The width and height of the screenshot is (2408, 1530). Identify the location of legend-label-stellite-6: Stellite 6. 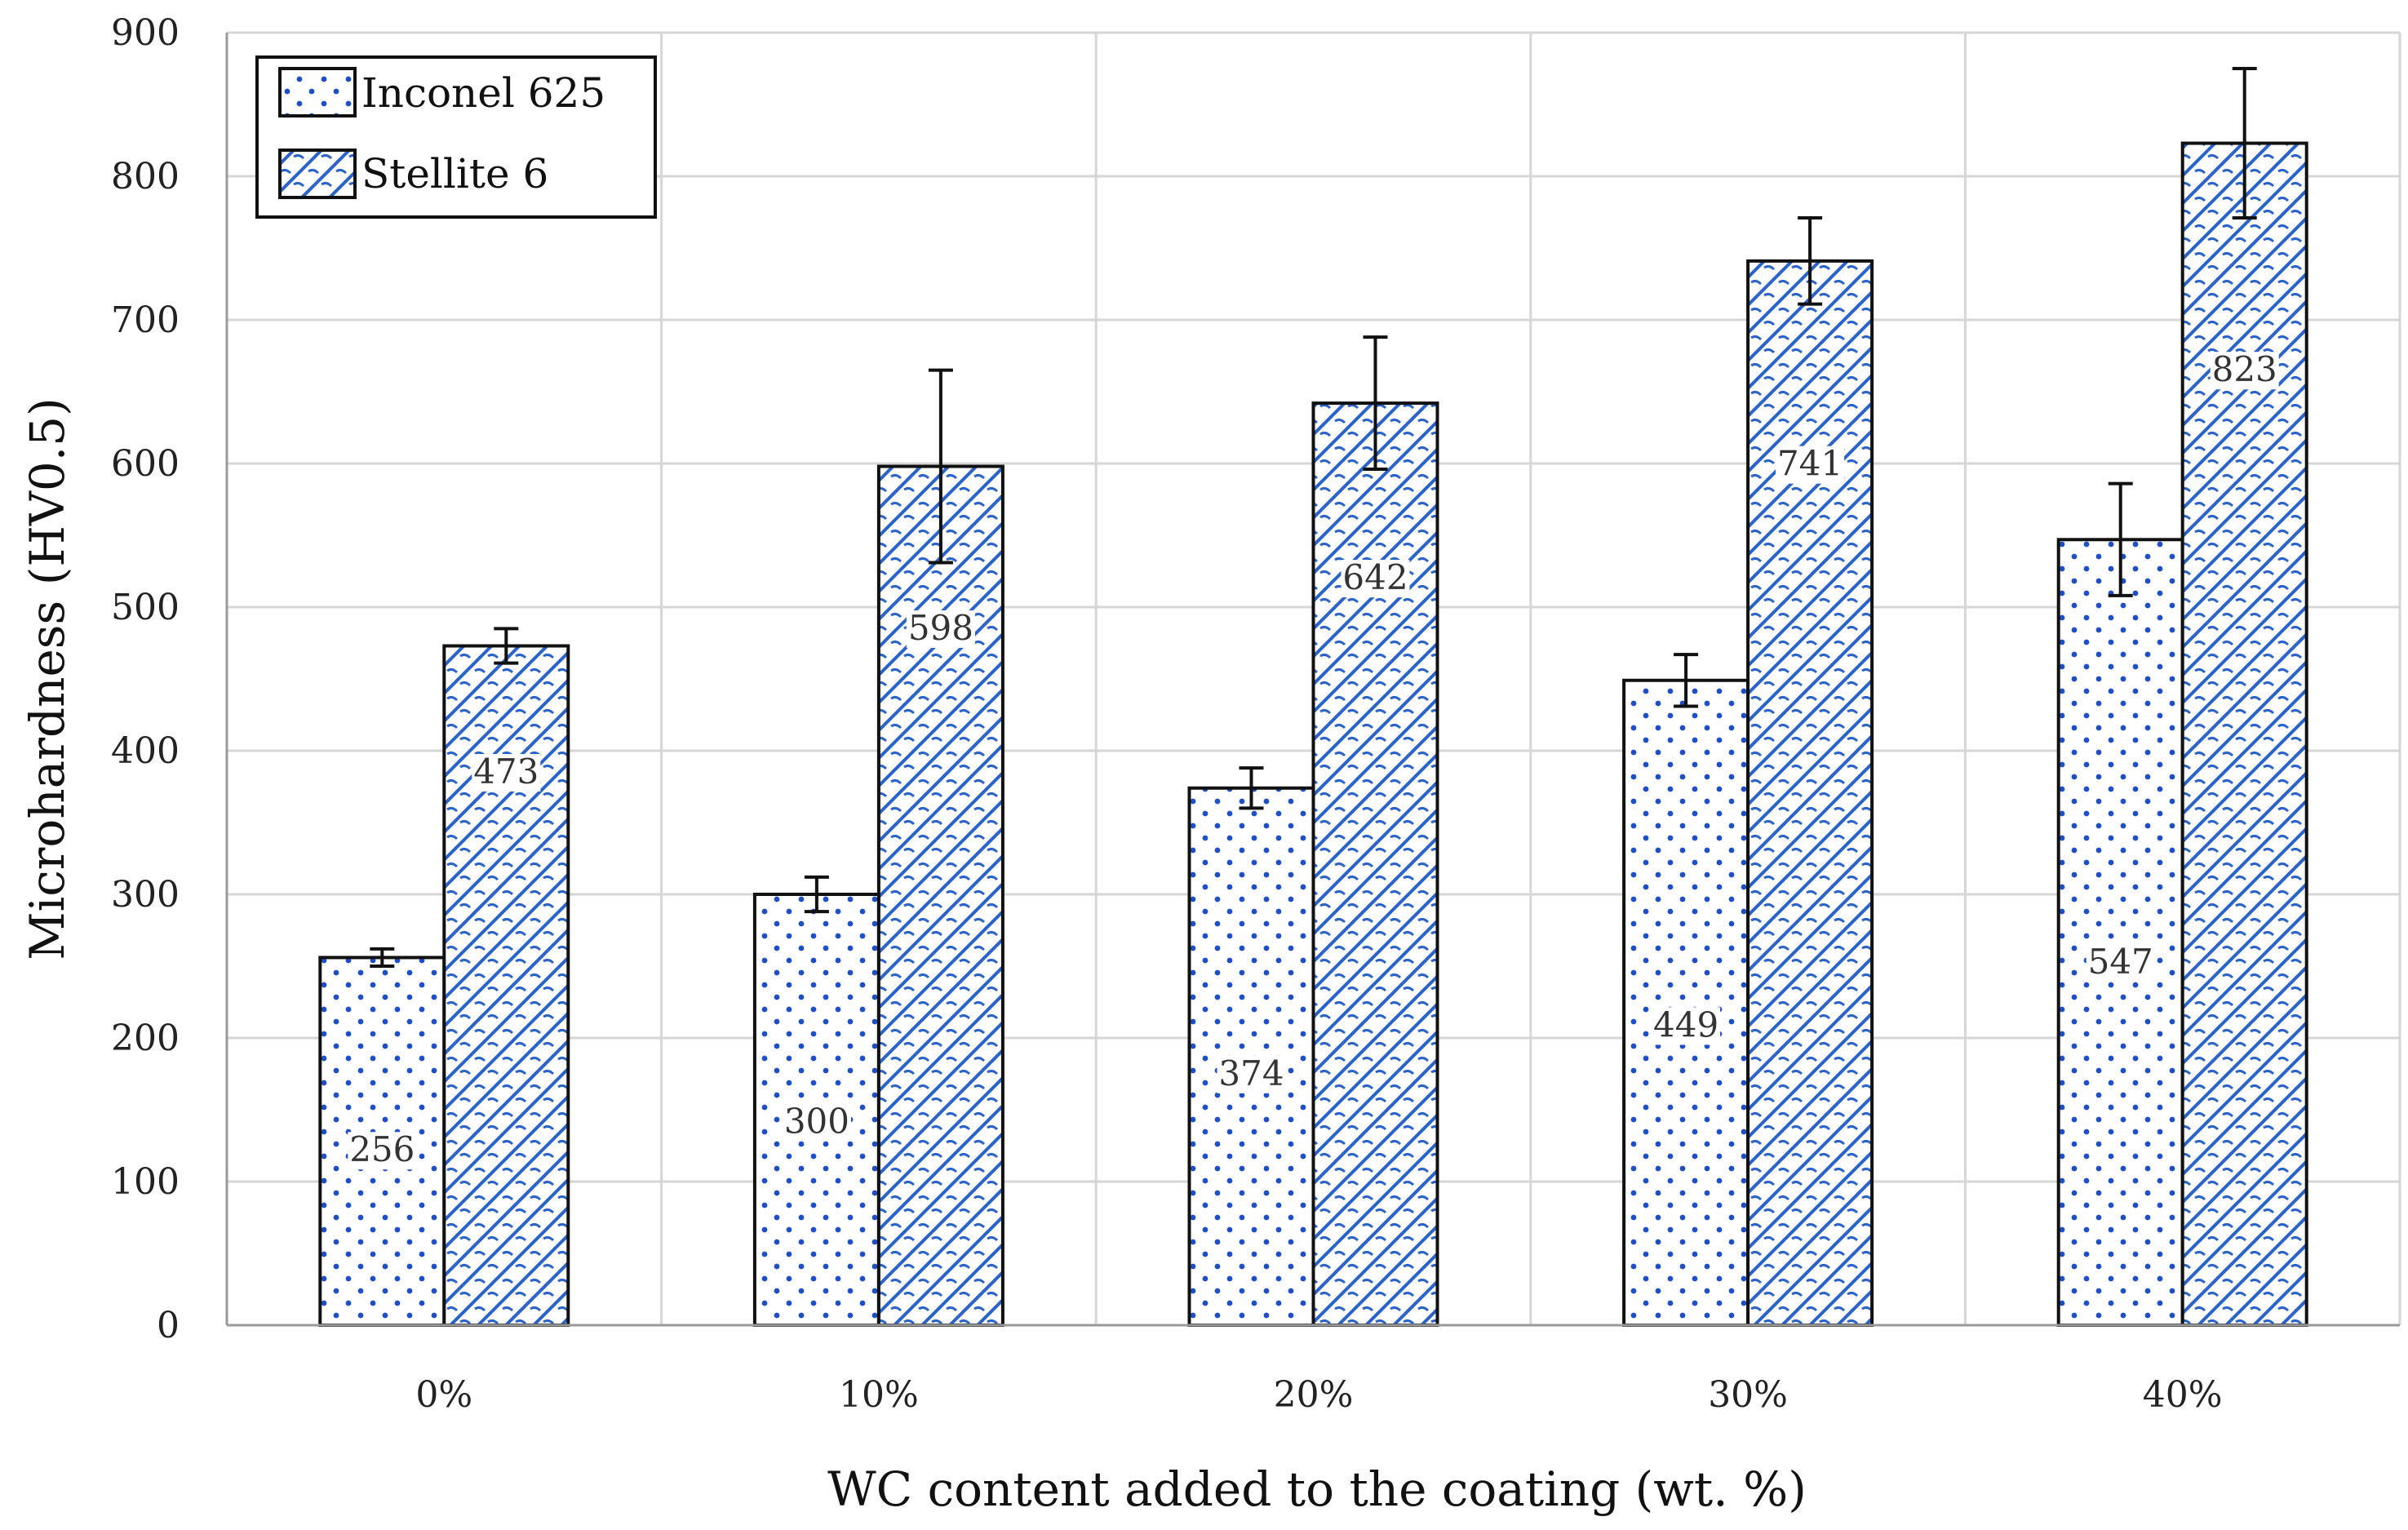
(454, 173).